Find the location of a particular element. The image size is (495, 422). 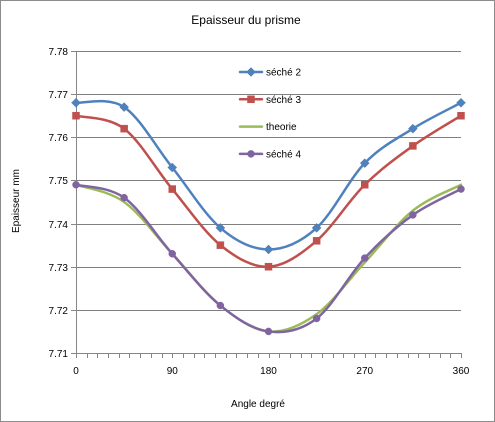

legend: séché 2 séché 3 theorie séché 4 is located at coordinates (269, 113).